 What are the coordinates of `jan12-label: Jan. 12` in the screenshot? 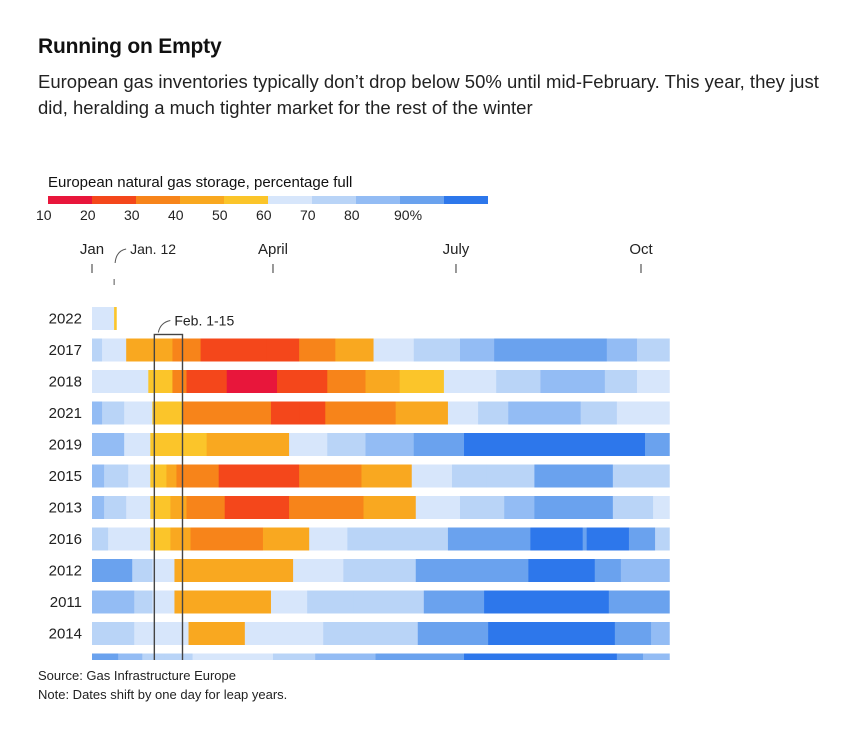 It's located at (153, 249).